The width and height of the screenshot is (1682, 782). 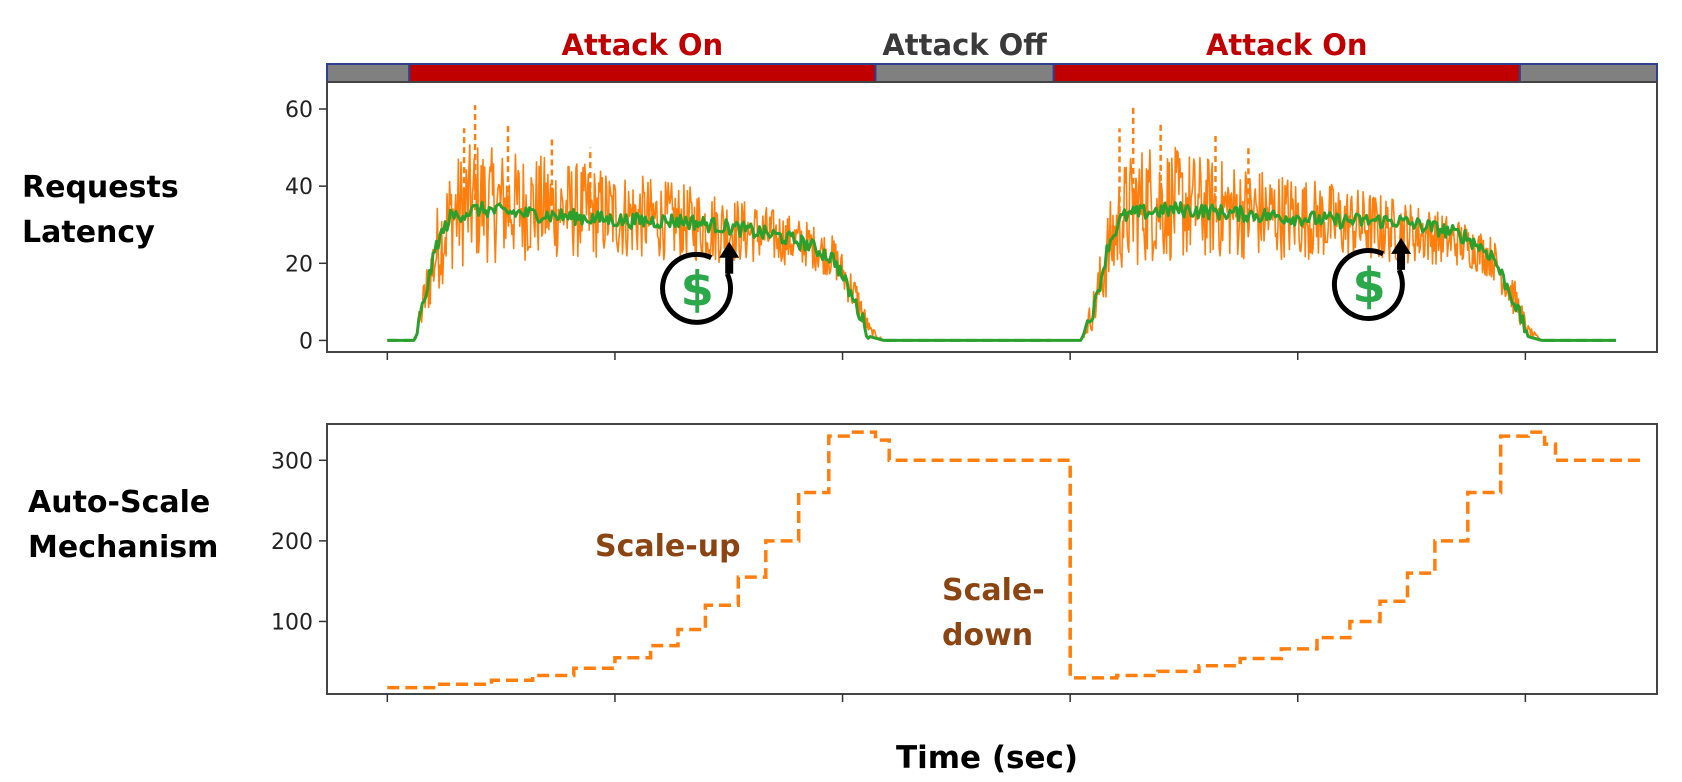 I want to click on dollar-cost-increase-icon-1: $, so click(x=1371, y=279).